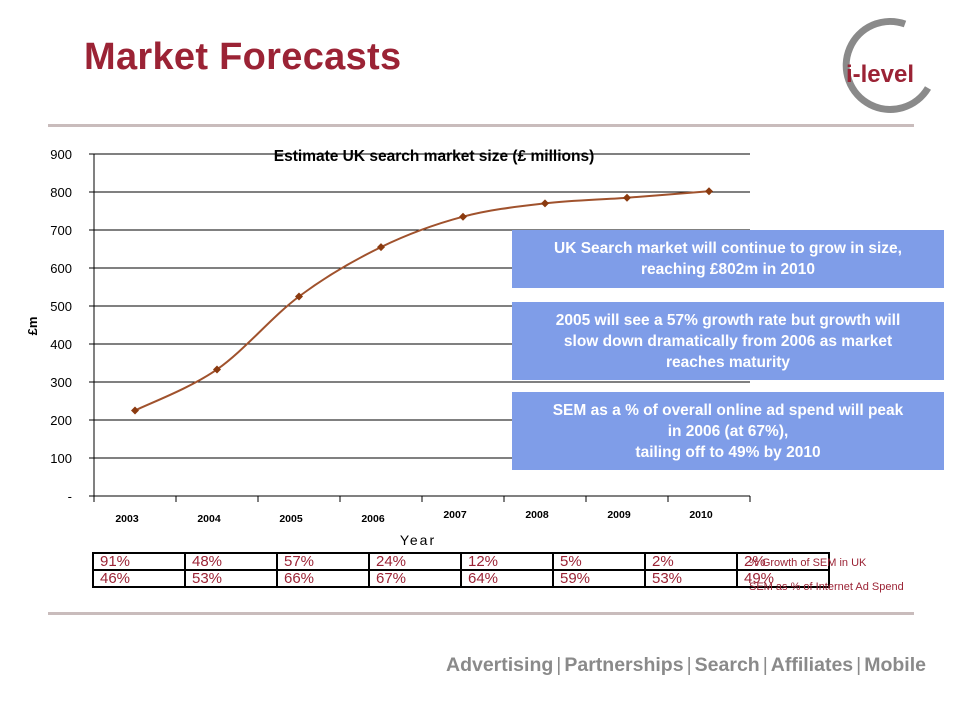 The height and width of the screenshot is (720, 960). Describe the element at coordinates (727, 665) in the screenshot. I see `footer-item-search: Search` at that location.